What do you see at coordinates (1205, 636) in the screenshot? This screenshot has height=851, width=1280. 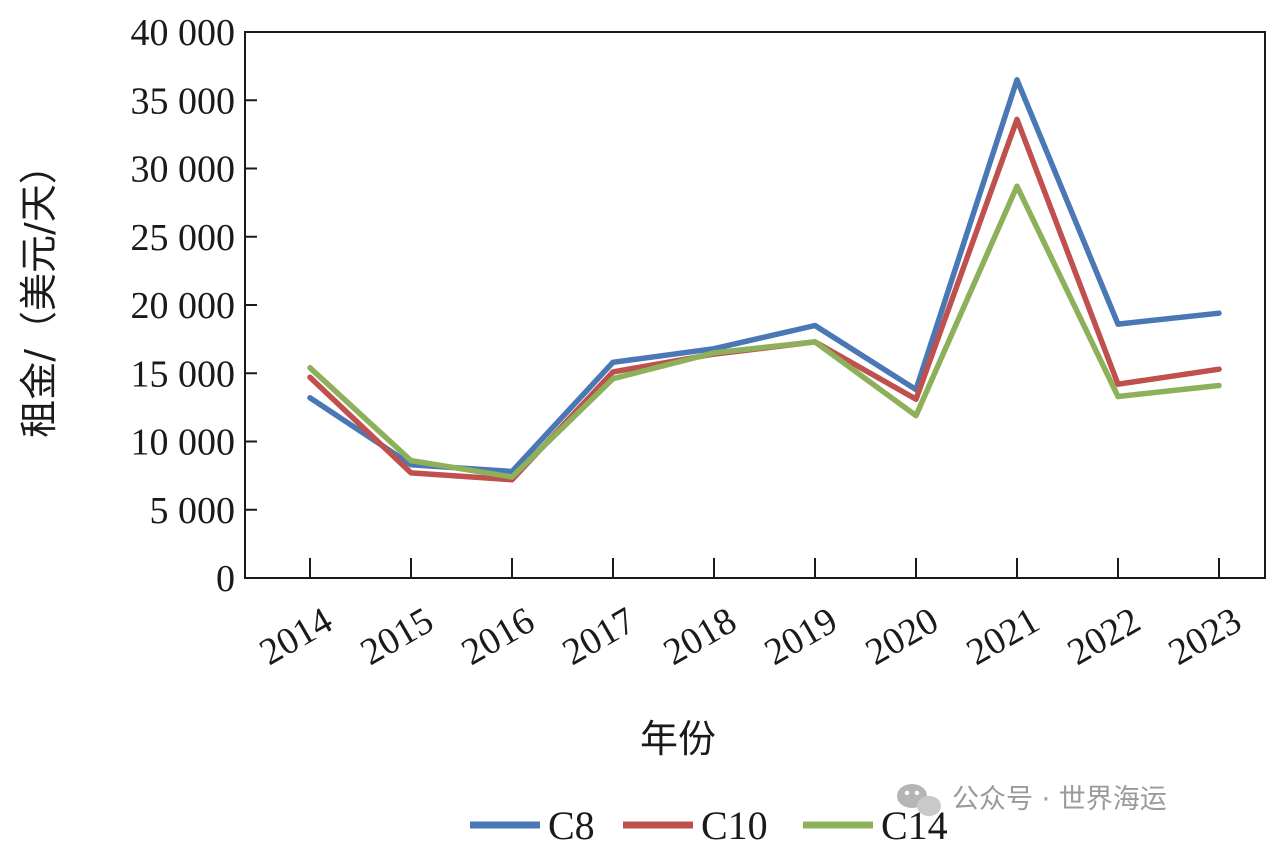 I see `x-tick-label: 2023` at bounding box center [1205, 636].